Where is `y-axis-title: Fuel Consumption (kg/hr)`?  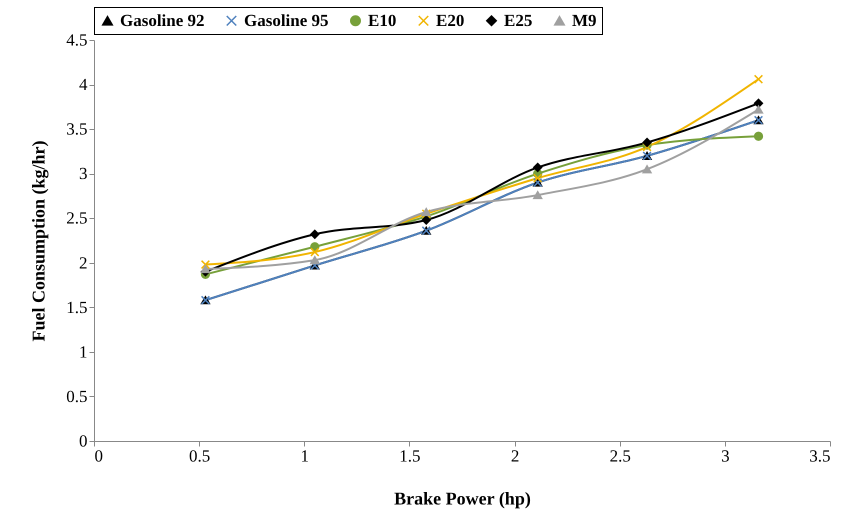
y-axis-title: Fuel Consumption (kg/hr) is located at coordinates (38, 241).